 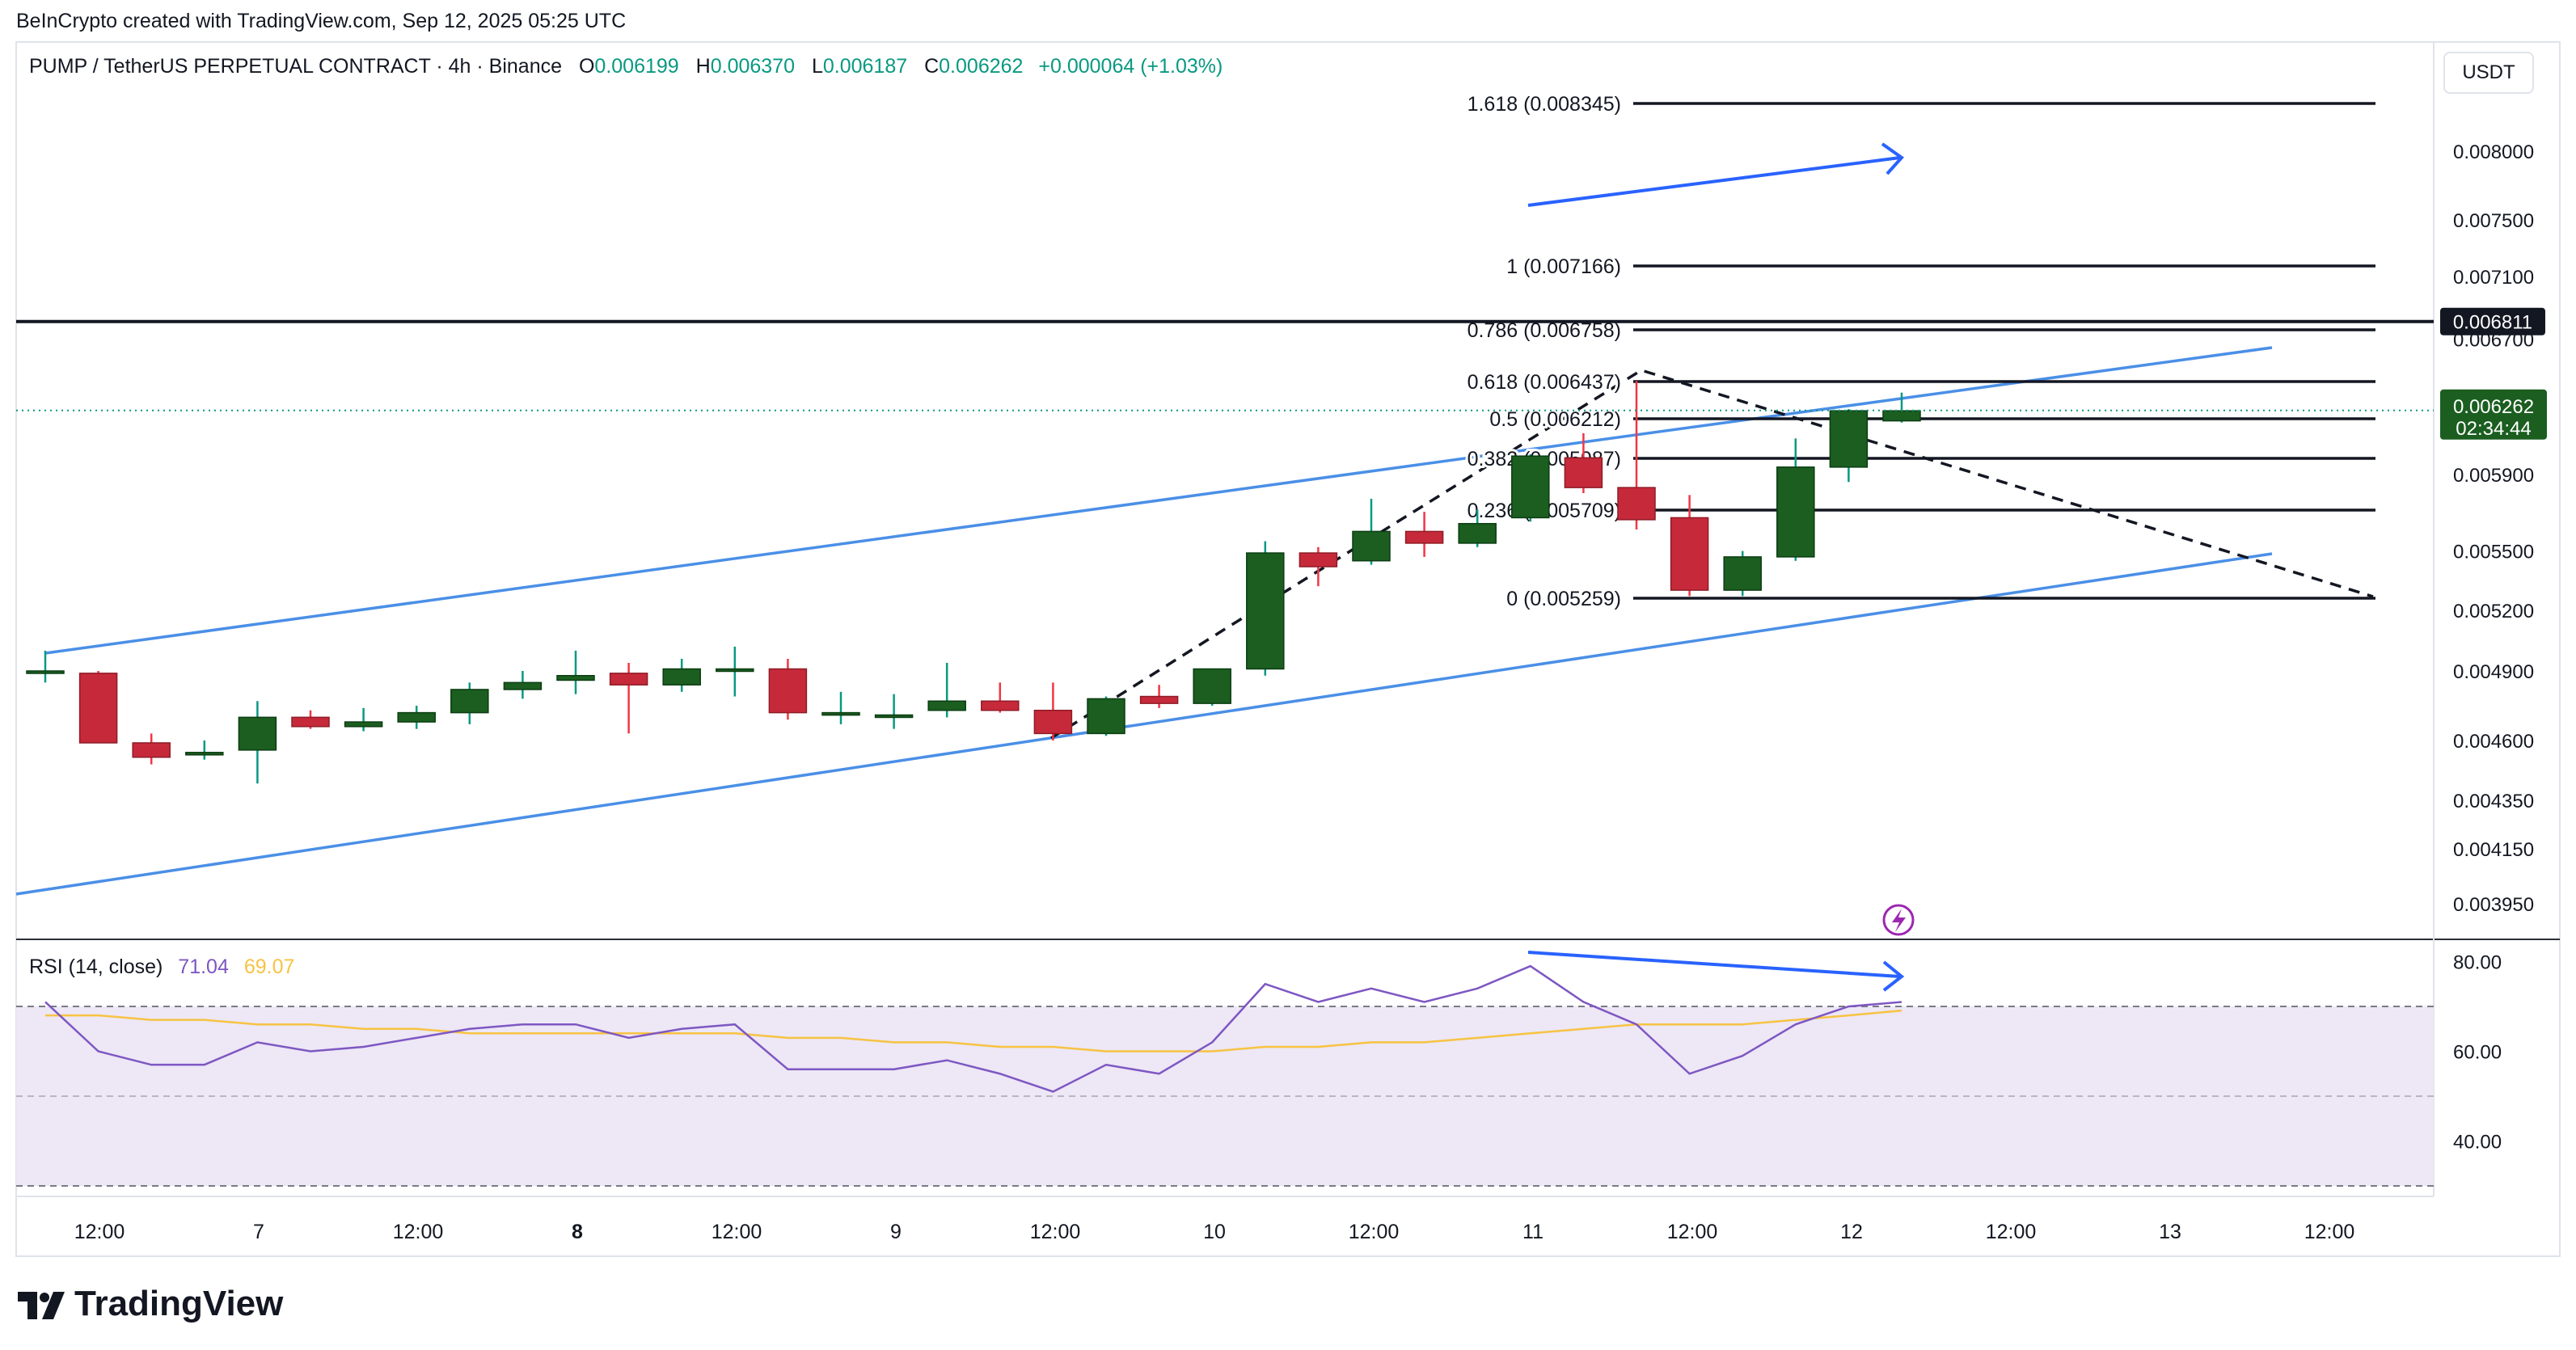 I want to click on price-tick-label: 0.004150, so click(x=2493, y=850).